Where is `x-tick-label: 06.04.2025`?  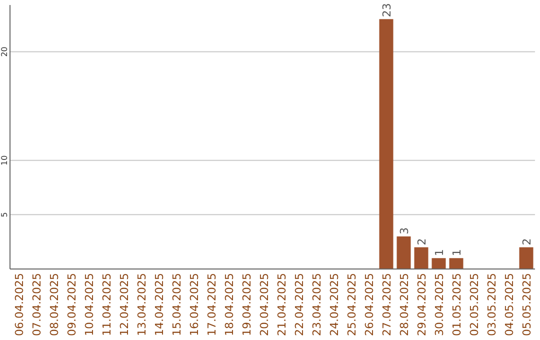 x-tick-label: 06.04.2025 is located at coordinates (19, 304).